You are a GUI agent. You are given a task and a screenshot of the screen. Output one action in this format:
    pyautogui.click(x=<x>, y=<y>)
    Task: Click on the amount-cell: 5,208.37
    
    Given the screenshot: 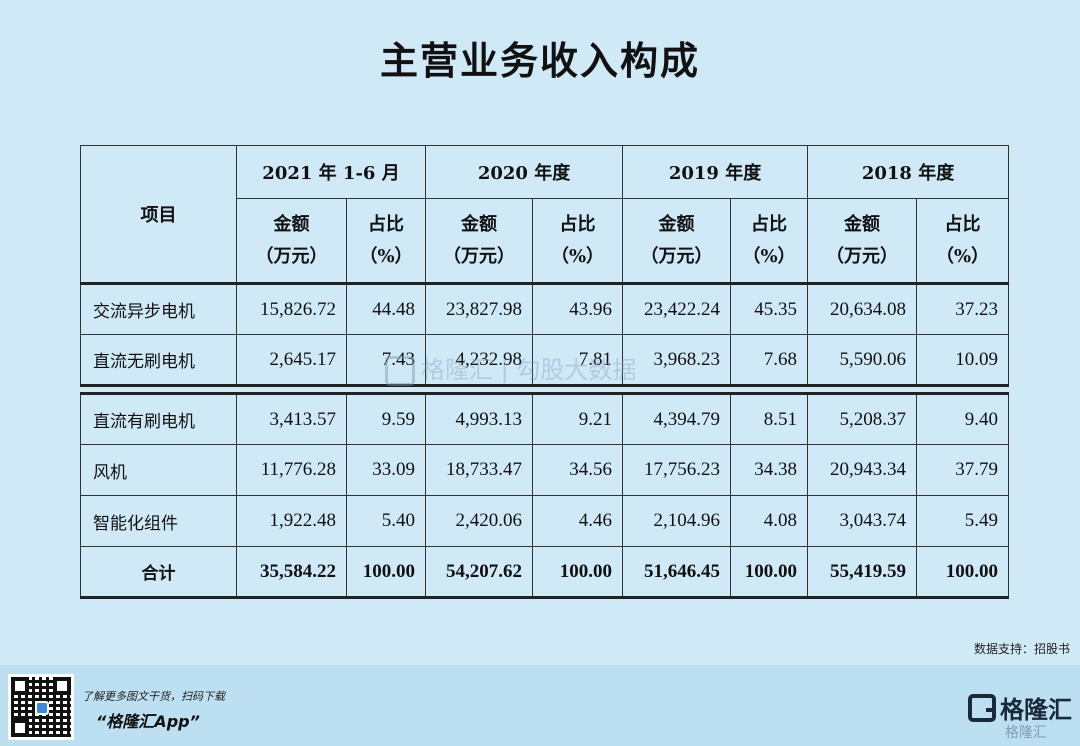 What is the action you would take?
    pyautogui.click(x=862, y=418)
    